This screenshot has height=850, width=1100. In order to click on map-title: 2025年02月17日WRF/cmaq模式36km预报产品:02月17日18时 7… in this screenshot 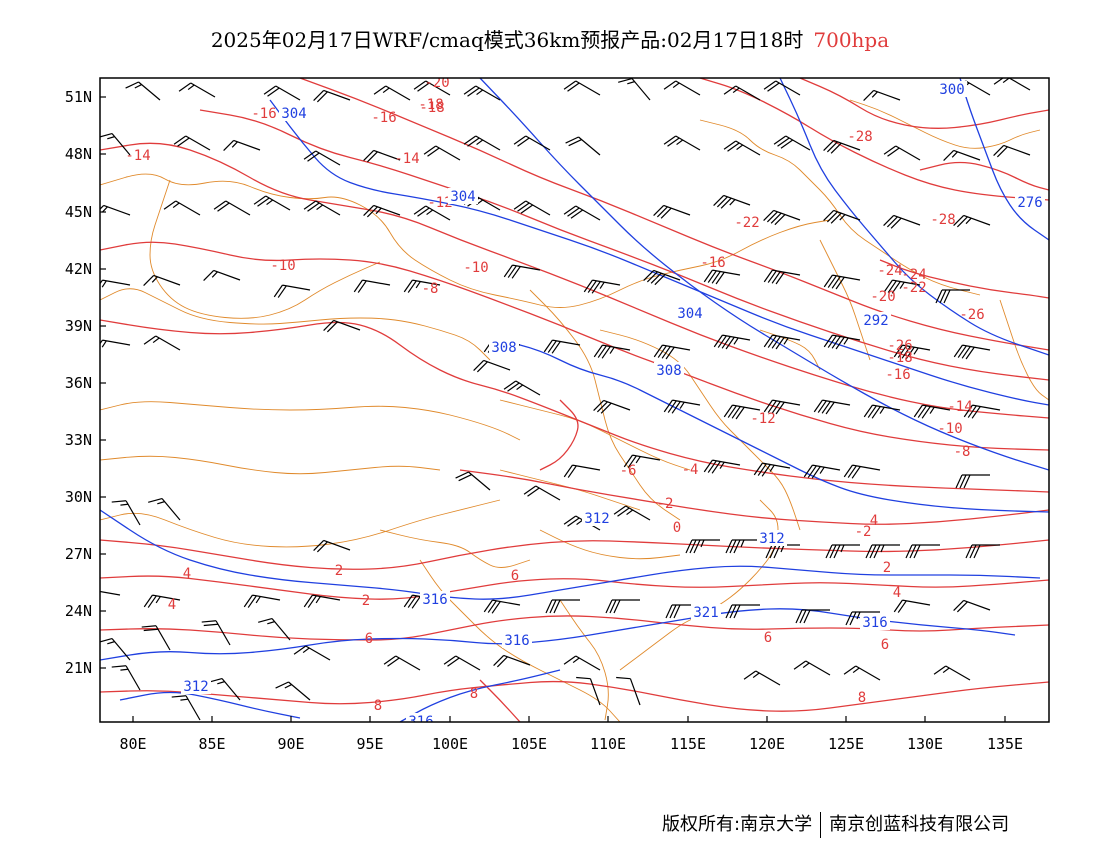, I will do `click(550, 38)`.